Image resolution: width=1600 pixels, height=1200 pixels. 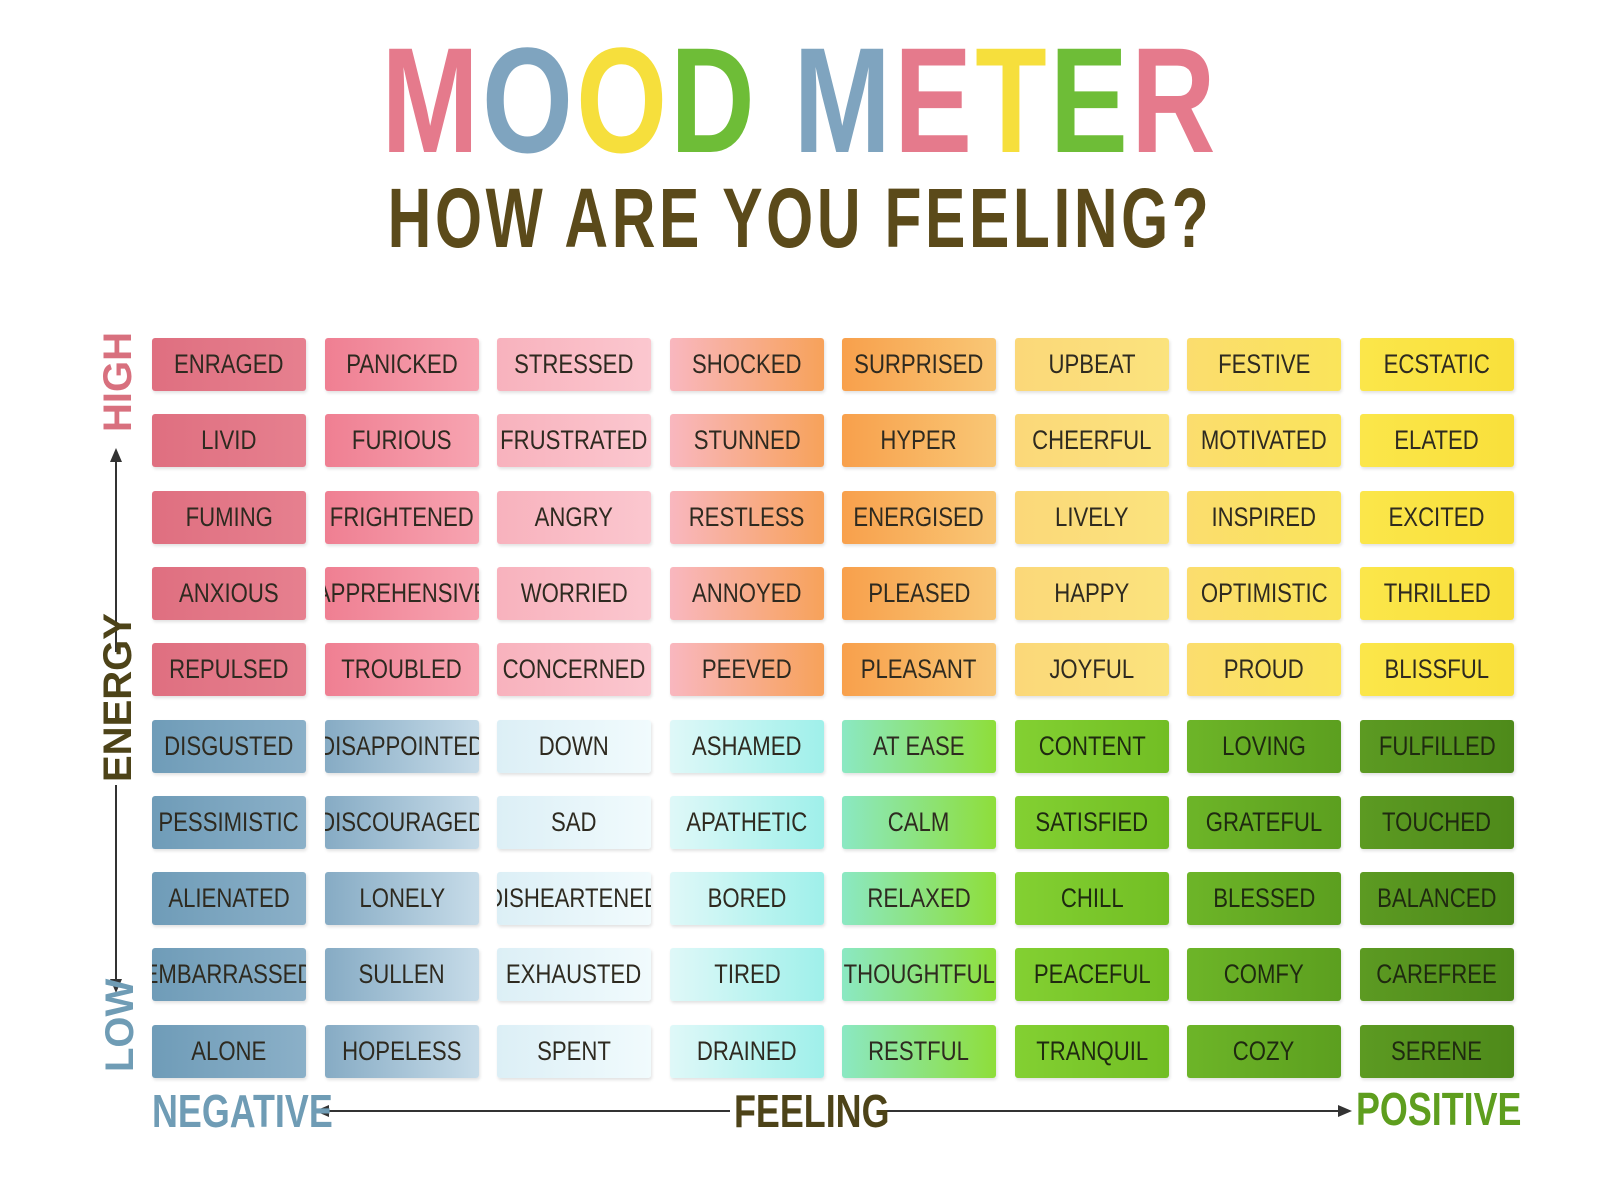 I want to click on mood-cell-label: EXHAUSTED, so click(x=574, y=974).